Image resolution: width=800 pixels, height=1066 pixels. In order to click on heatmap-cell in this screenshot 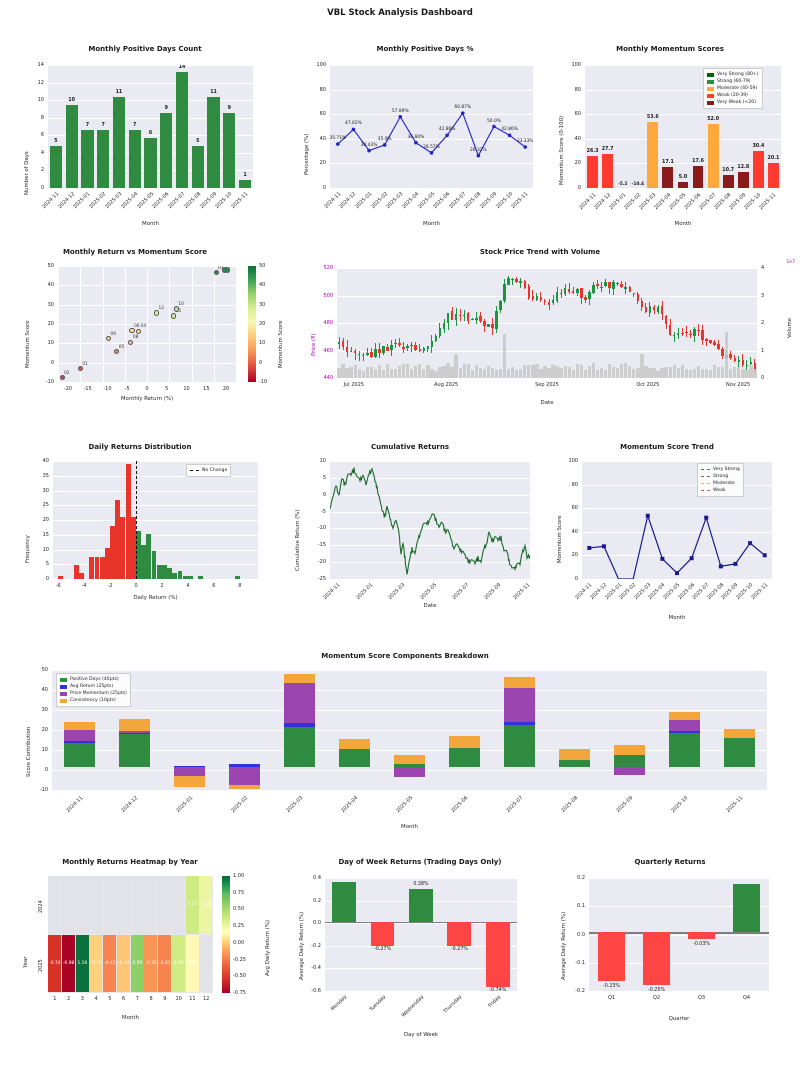, I will do `click(110, 963)`.